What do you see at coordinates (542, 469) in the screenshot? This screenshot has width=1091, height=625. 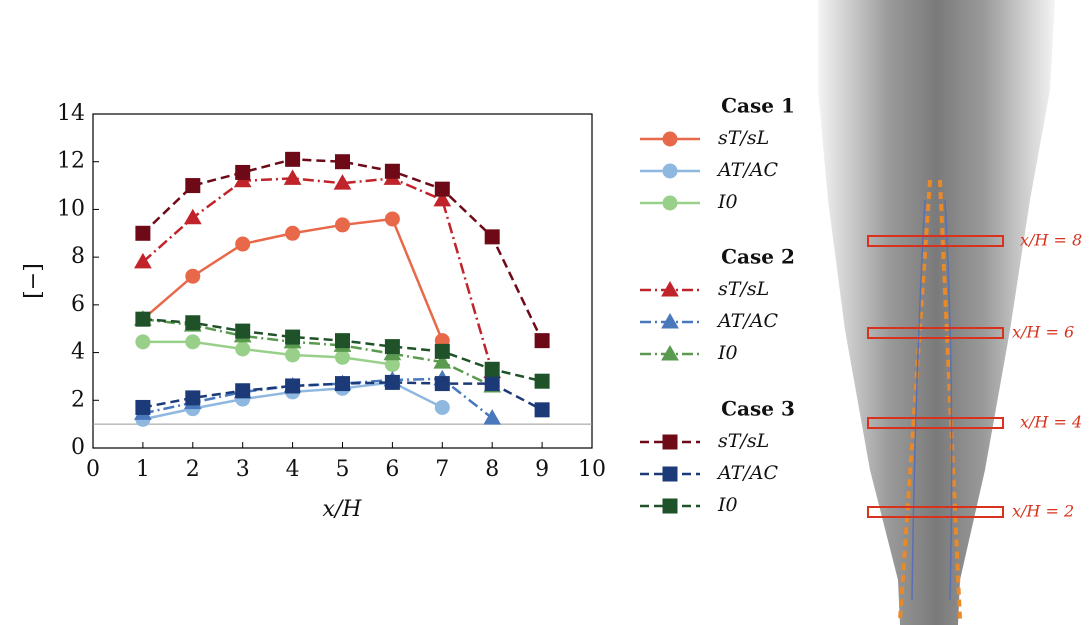 I see `x-tick-label: 9` at bounding box center [542, 469].